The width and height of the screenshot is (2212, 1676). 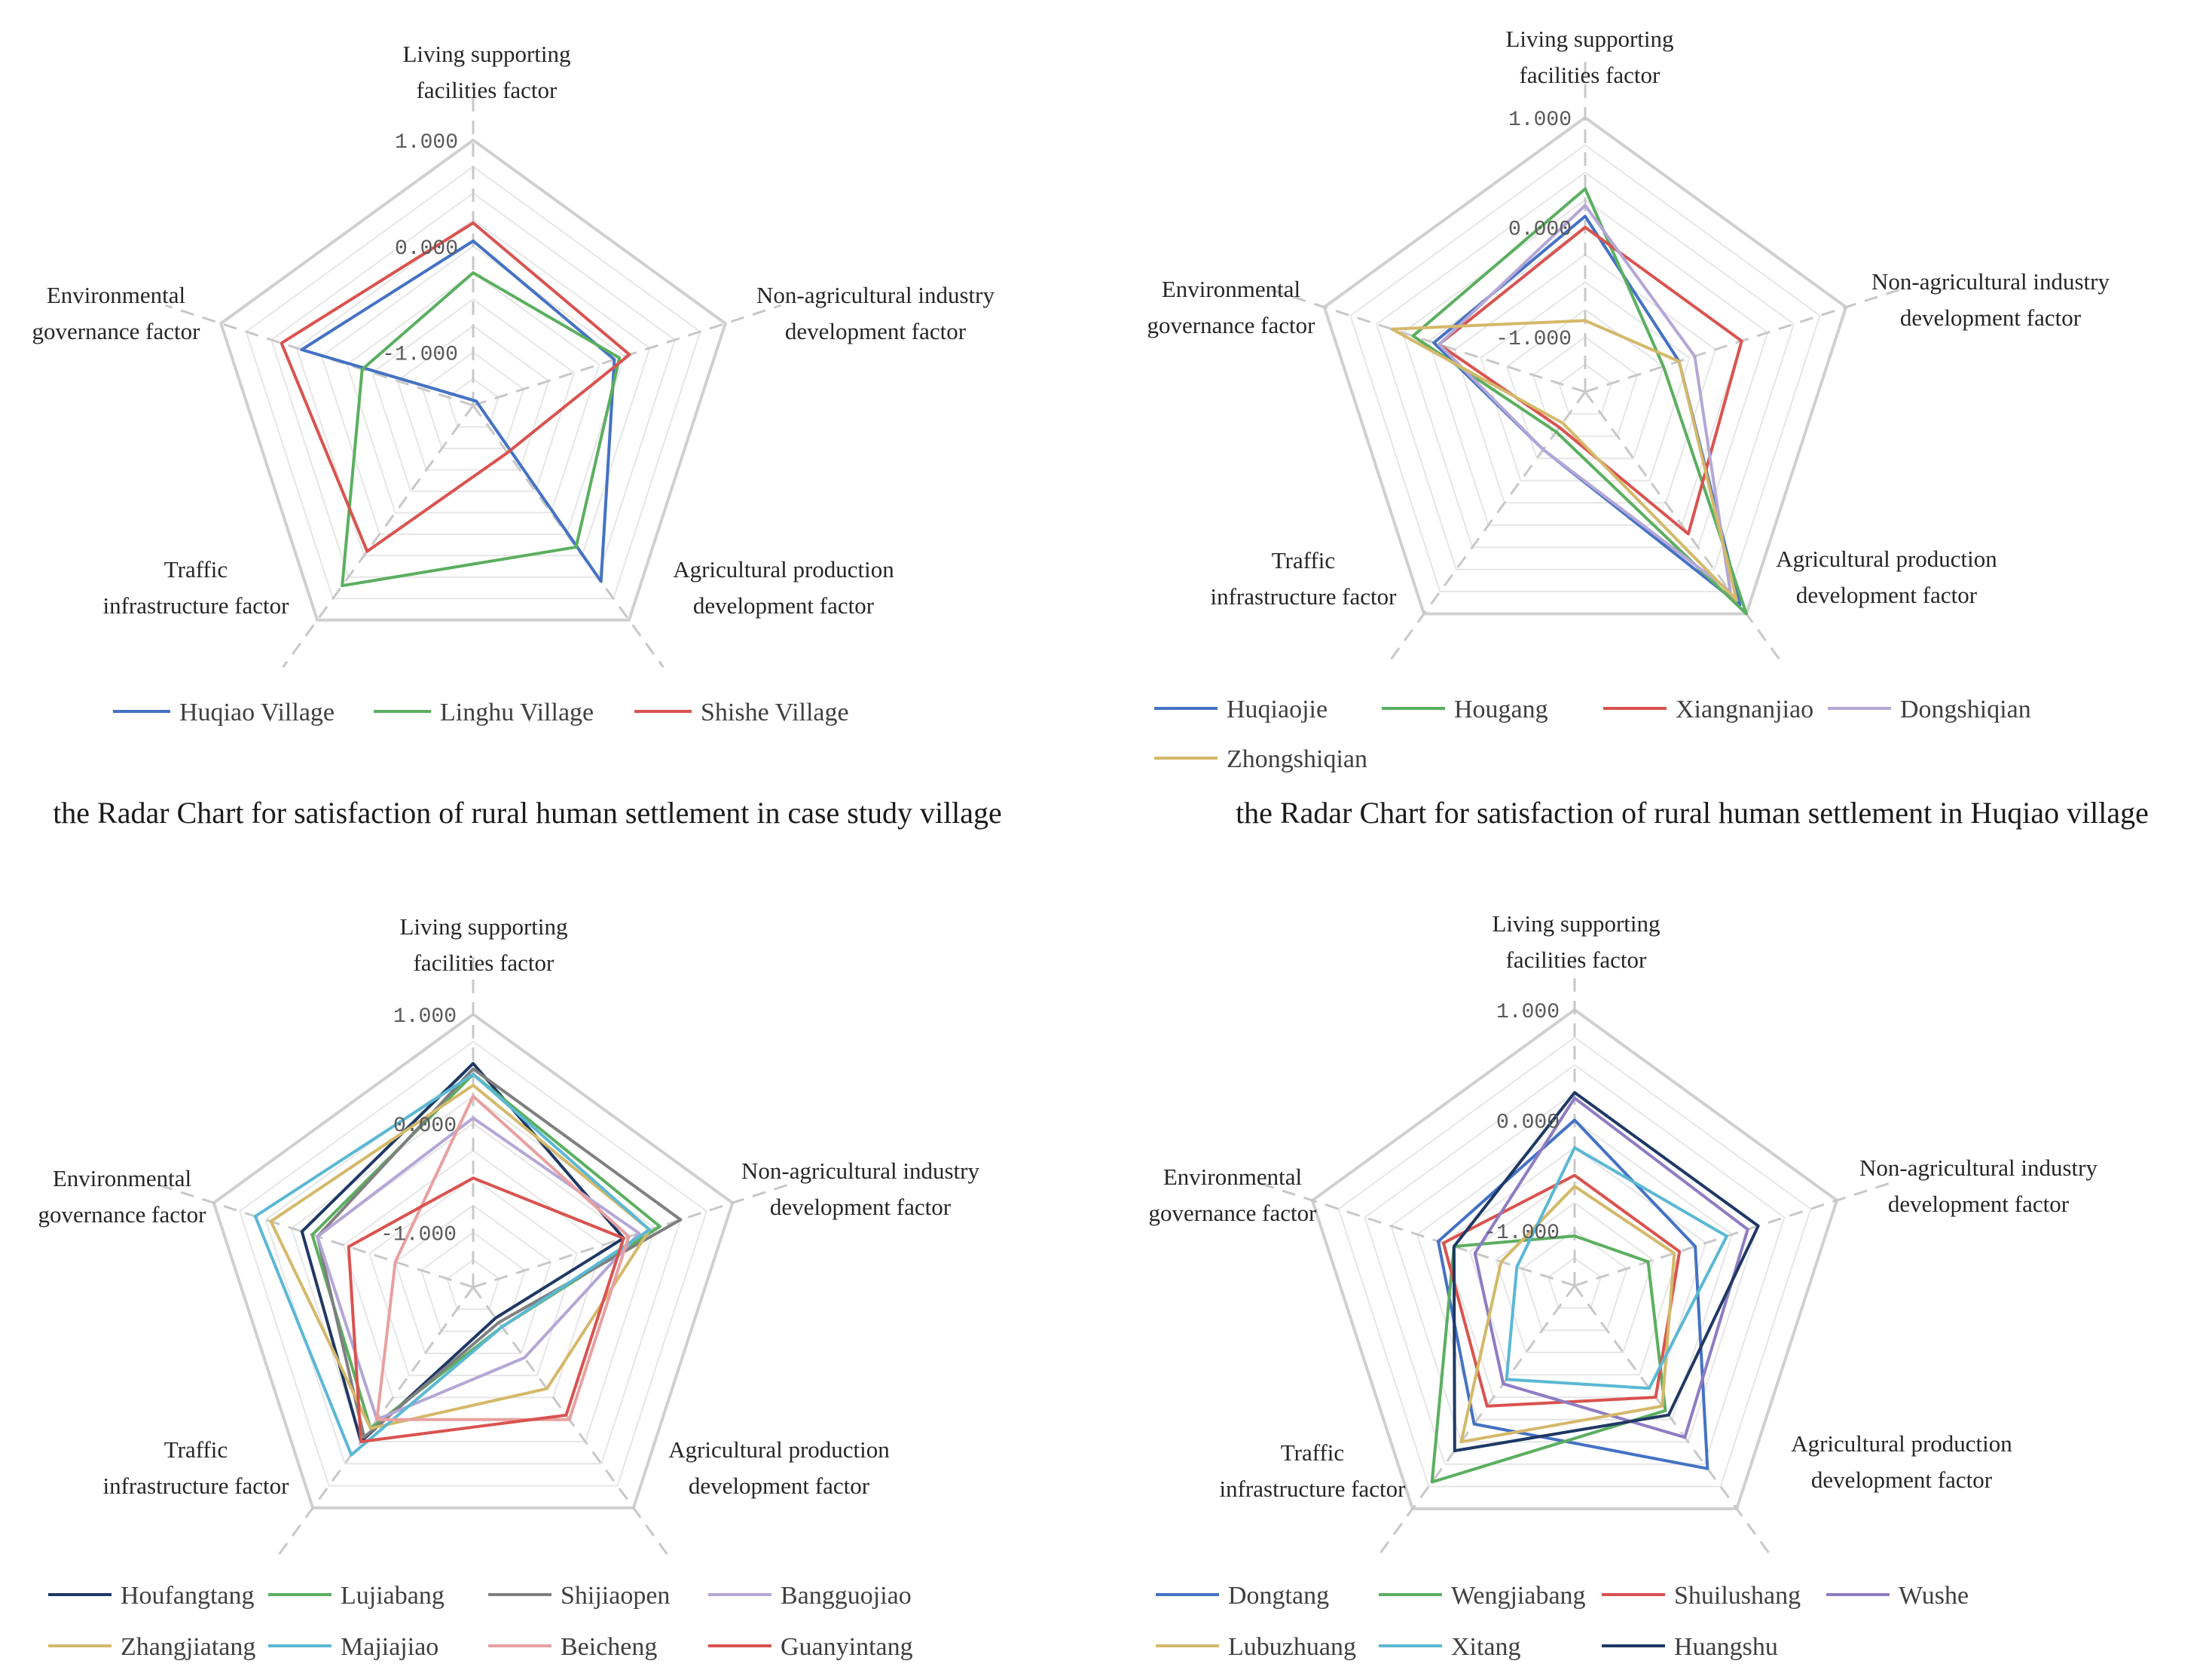 What do you see at coordinates (1297, 759) in the screenshot?
I see `legend-item-zhongshiqian: Zhongshiqian` at bounding box center [1297, 759].